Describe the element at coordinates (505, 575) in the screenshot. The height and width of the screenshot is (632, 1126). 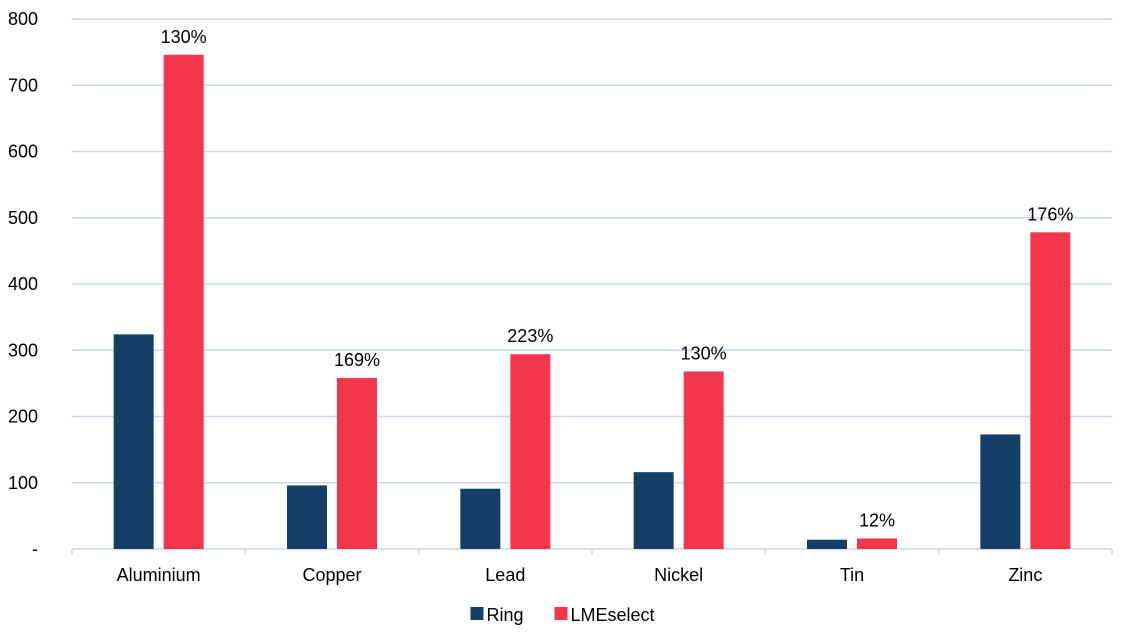
I see `x-tick-label: Lead` at that location.